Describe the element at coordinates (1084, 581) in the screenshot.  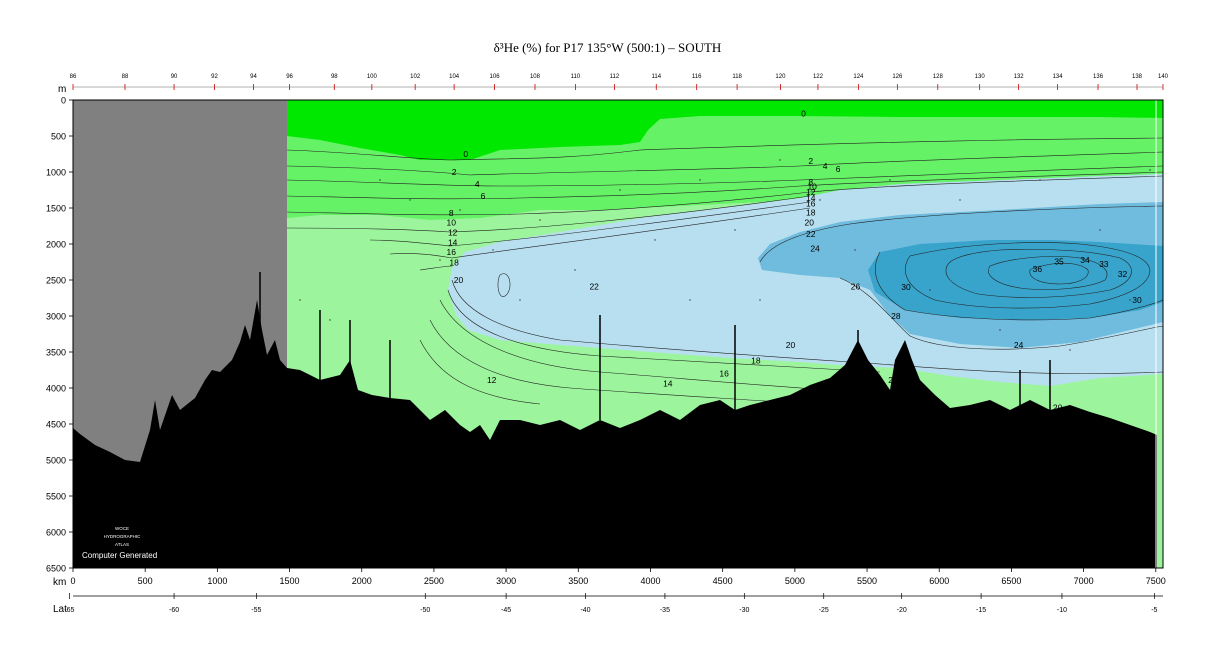
I see `x-tick-label: 7000` at that location.